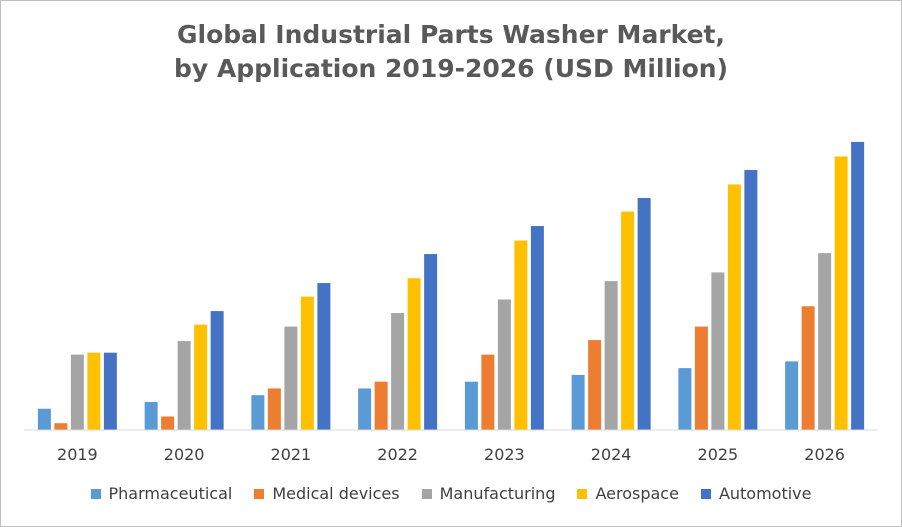 Image resolution: width=902 pixels, height=527 pixels. Describe the element at coordinates (324, 356) in the screenshot. I see `bar-automotive-2021` at that location.